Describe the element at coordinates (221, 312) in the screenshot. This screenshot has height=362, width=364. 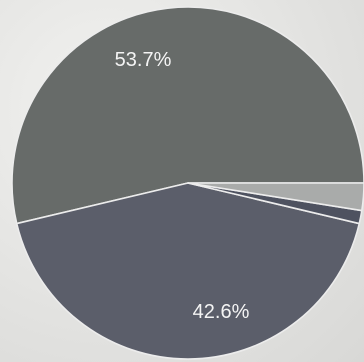
I see `slice-label-1: 42.6%` at that location.